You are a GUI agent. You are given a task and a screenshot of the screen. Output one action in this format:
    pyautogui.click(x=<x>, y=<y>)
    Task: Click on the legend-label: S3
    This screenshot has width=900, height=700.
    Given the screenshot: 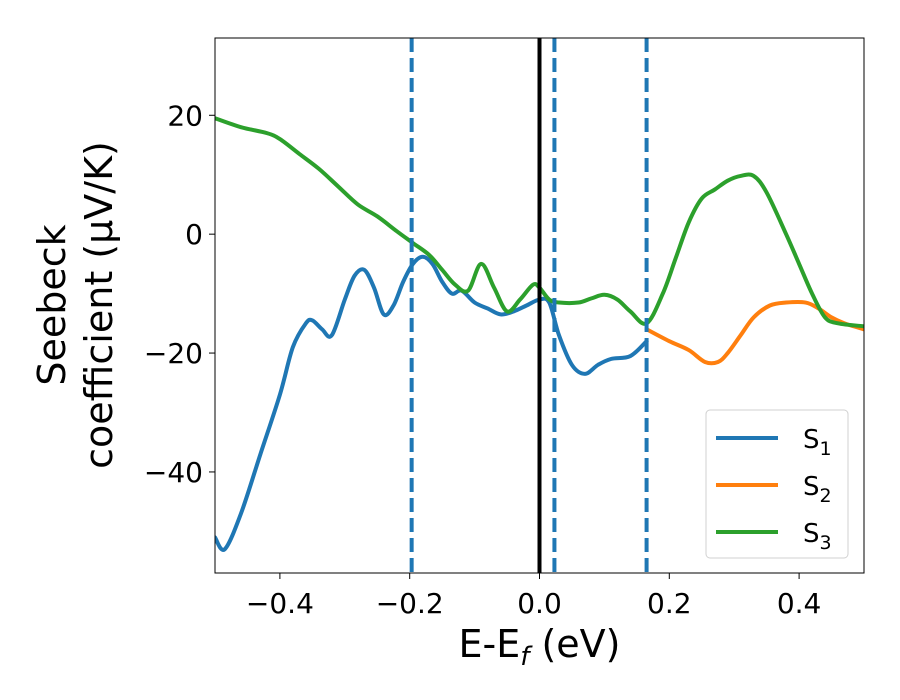 What is the action you would take?
    pyautogui.click(x=817, y=536)
    